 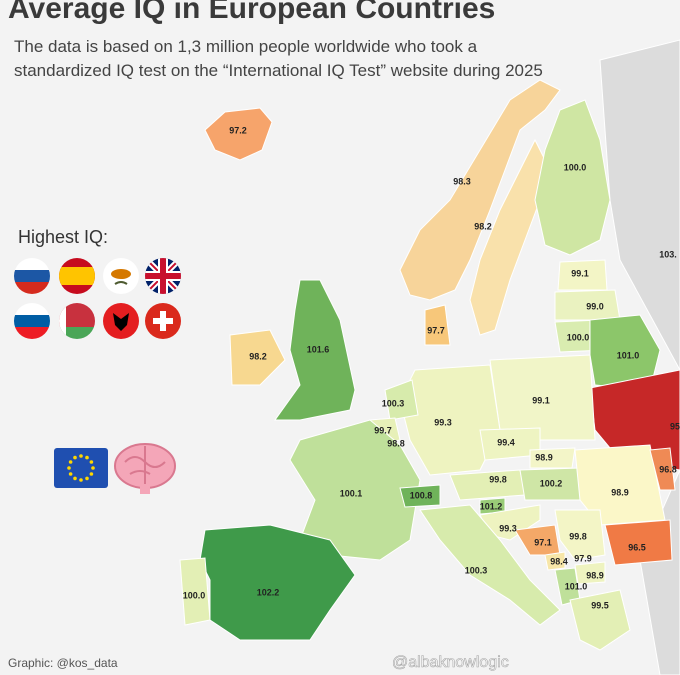 What do you see at coordinates (543, 542) in the screenshot?
I see `region-value: 97.1` at bounding box center [543, 542].